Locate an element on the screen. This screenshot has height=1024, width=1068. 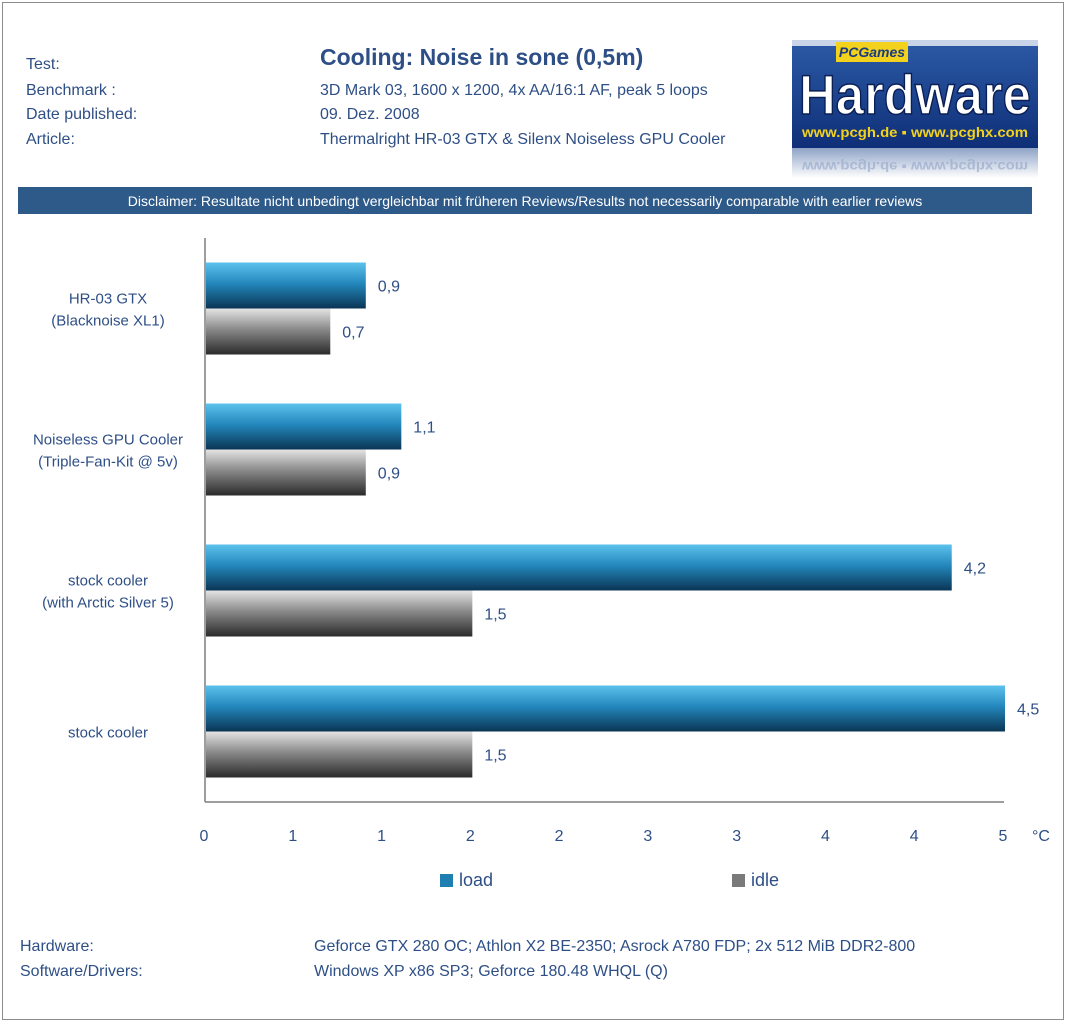
legend-idle-label: idle is located at coordinates (765, 880).